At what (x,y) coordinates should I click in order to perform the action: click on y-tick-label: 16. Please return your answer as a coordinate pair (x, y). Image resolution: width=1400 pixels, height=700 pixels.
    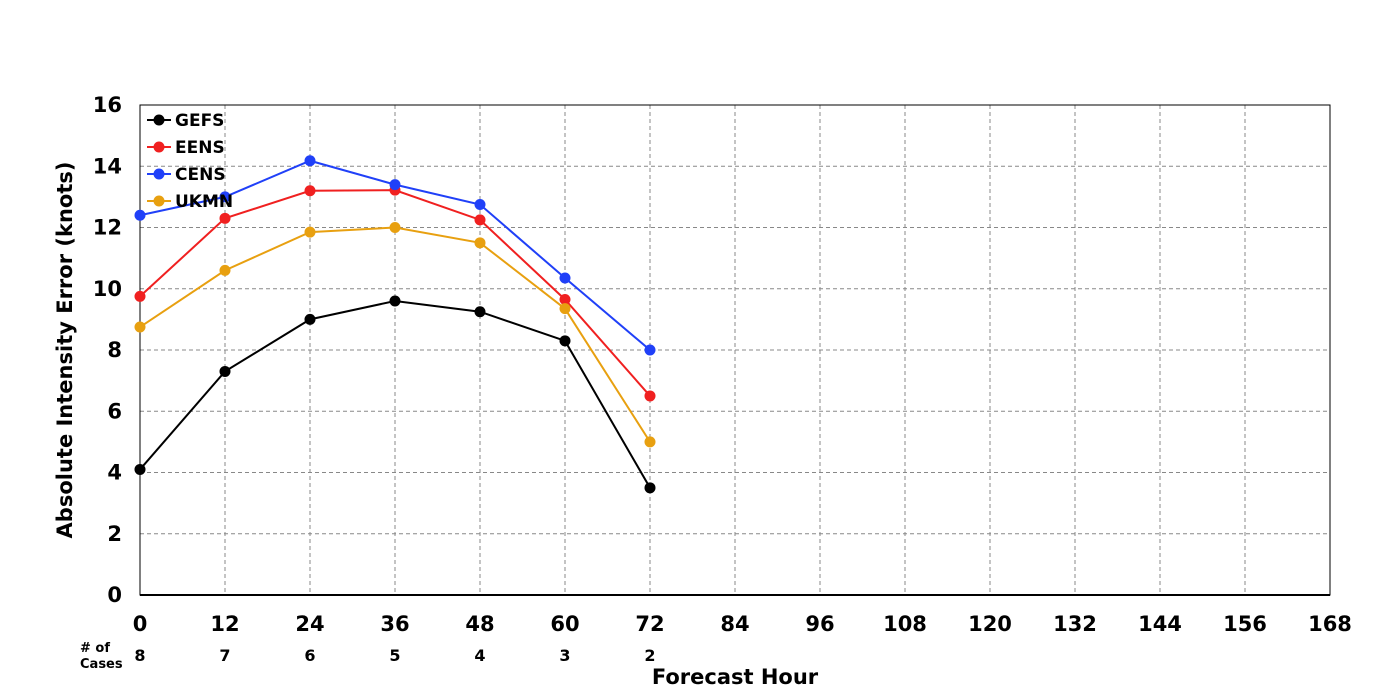
    Looking at the image, I should click on (107, 105).